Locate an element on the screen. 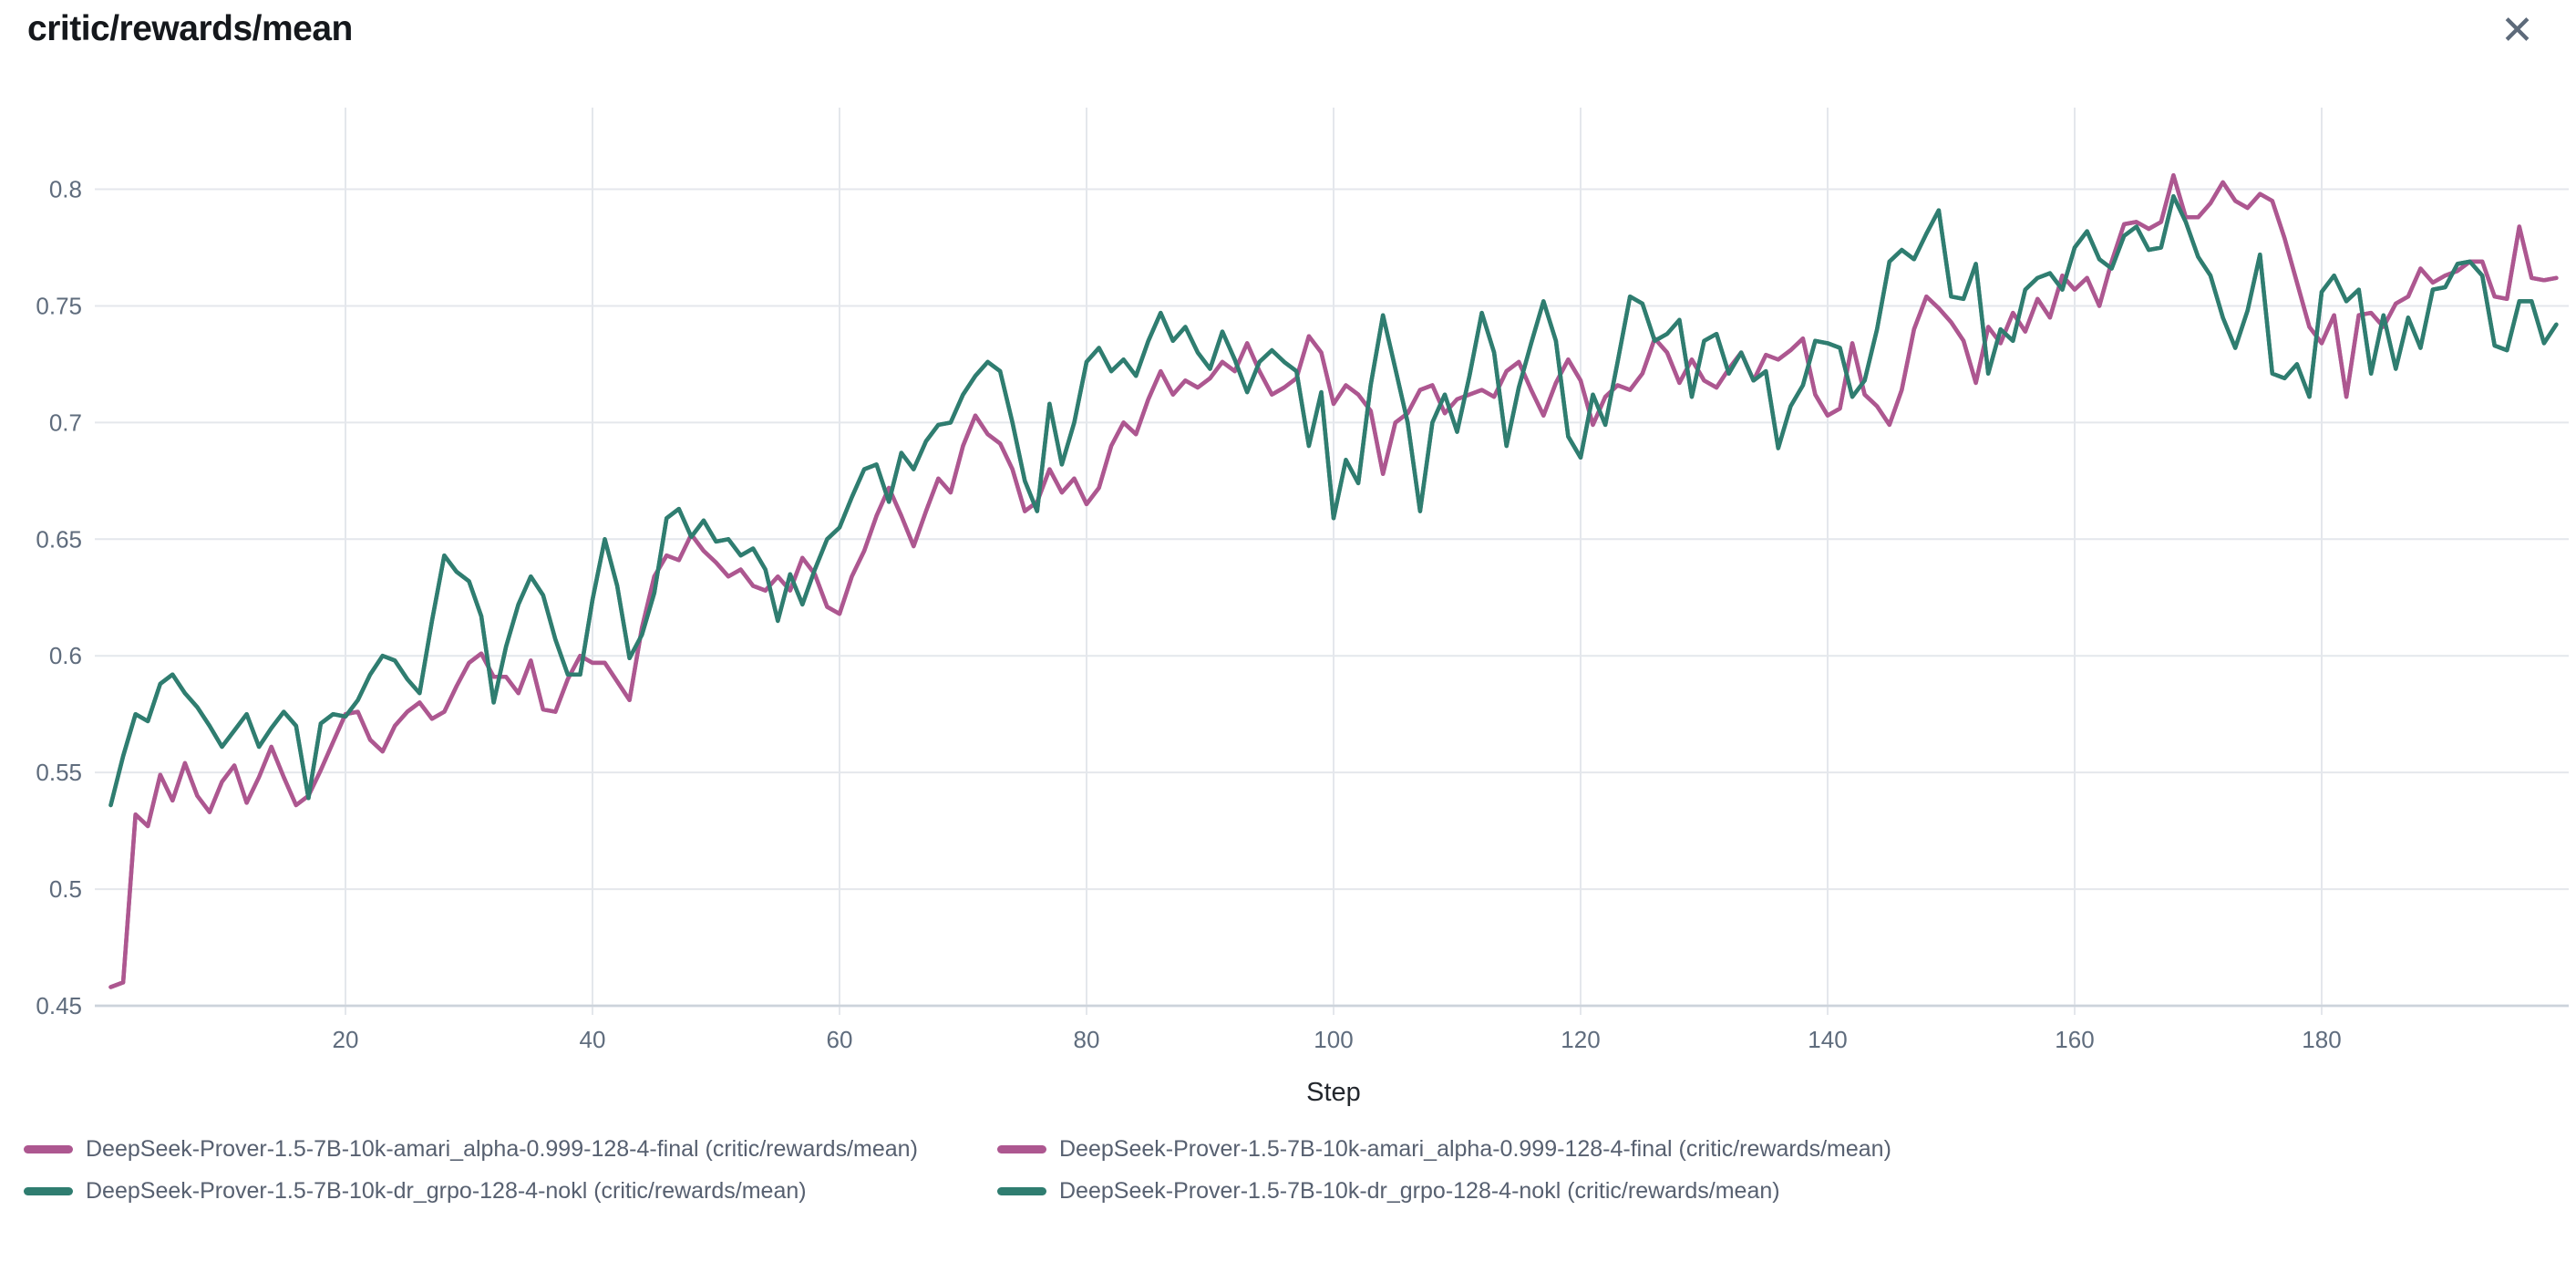 The image size is (2576, 1262). svg-text: 0.45 is located at coordinates (59, 1005).